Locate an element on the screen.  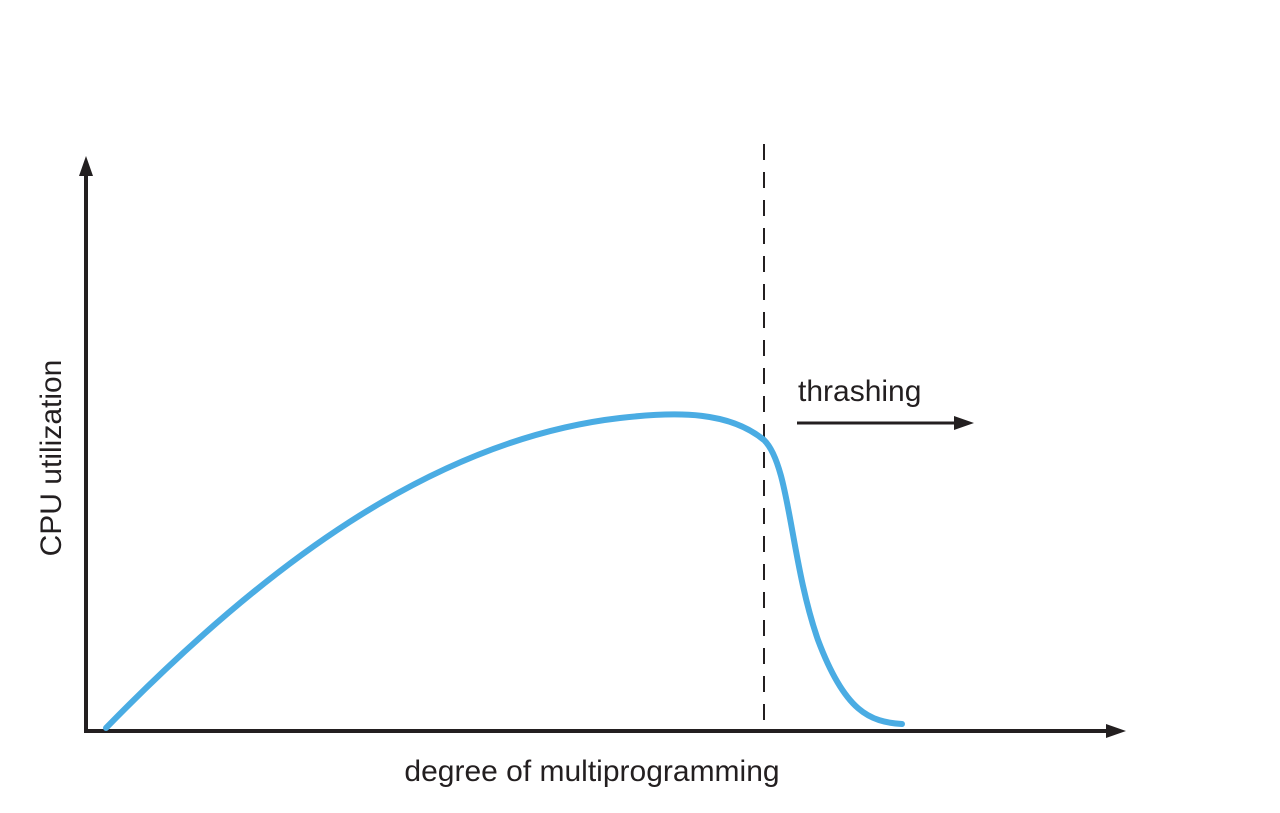
thrashing-label: thrashing is located at coordinates (859, 391).